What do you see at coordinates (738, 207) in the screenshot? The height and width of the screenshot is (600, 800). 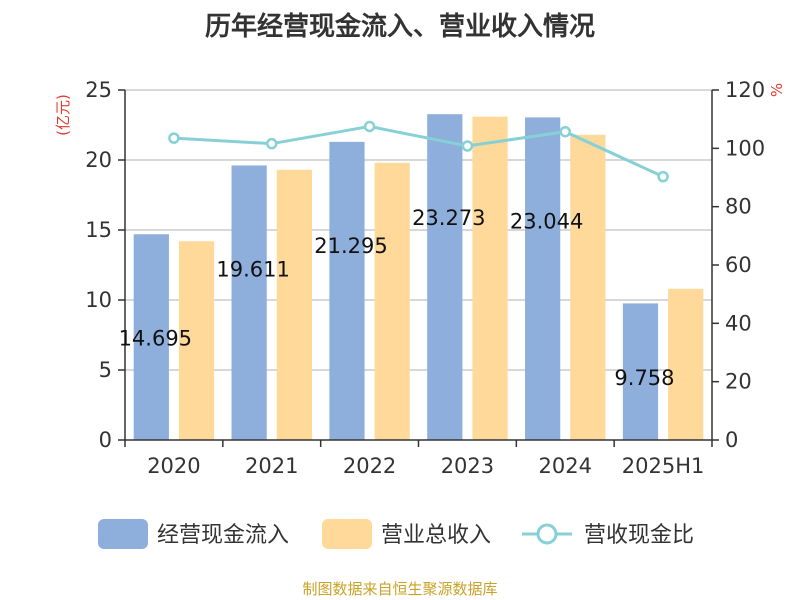 I see `right-axis-tick-label: 80` at bounding box center [738, 207].